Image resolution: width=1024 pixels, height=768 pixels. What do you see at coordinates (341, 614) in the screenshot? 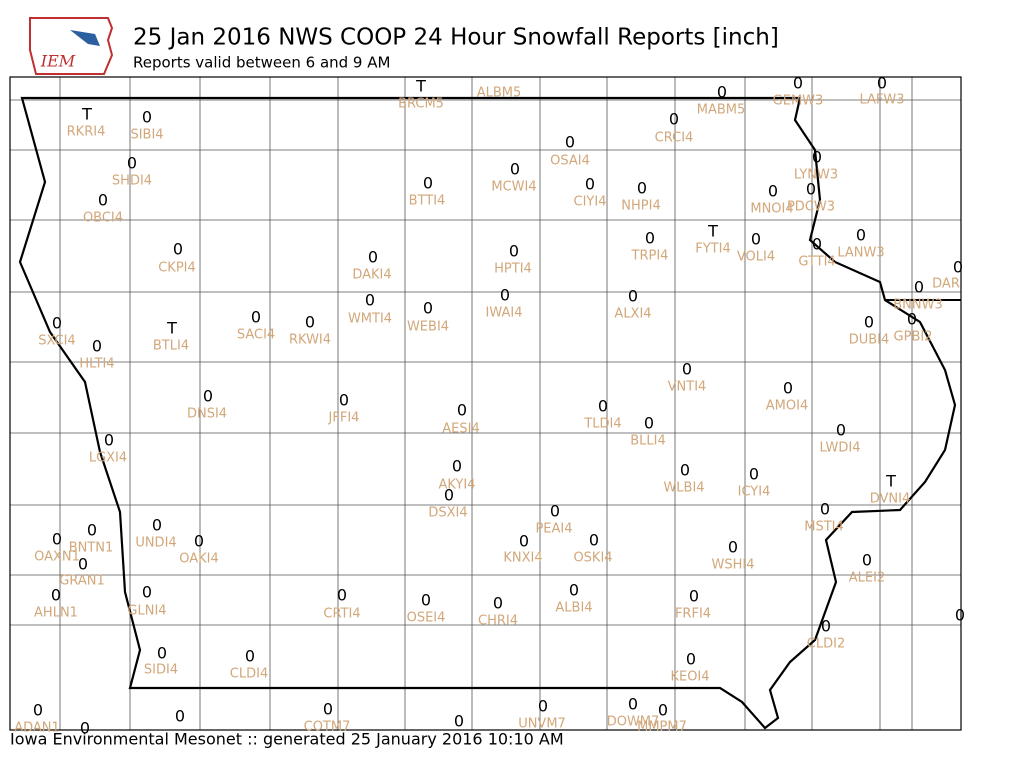
I see `station-id: CRTI4` at bounding box center [341, 614].